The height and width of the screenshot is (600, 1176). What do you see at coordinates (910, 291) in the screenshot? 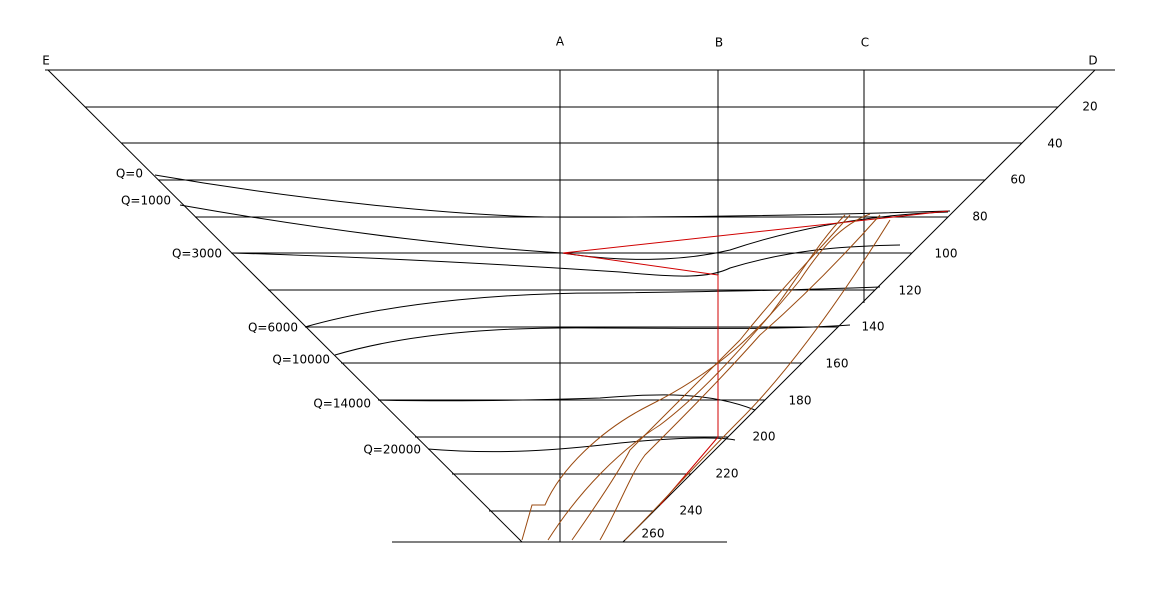
I see `scale-label: 120` at bounding box center [910, 291].